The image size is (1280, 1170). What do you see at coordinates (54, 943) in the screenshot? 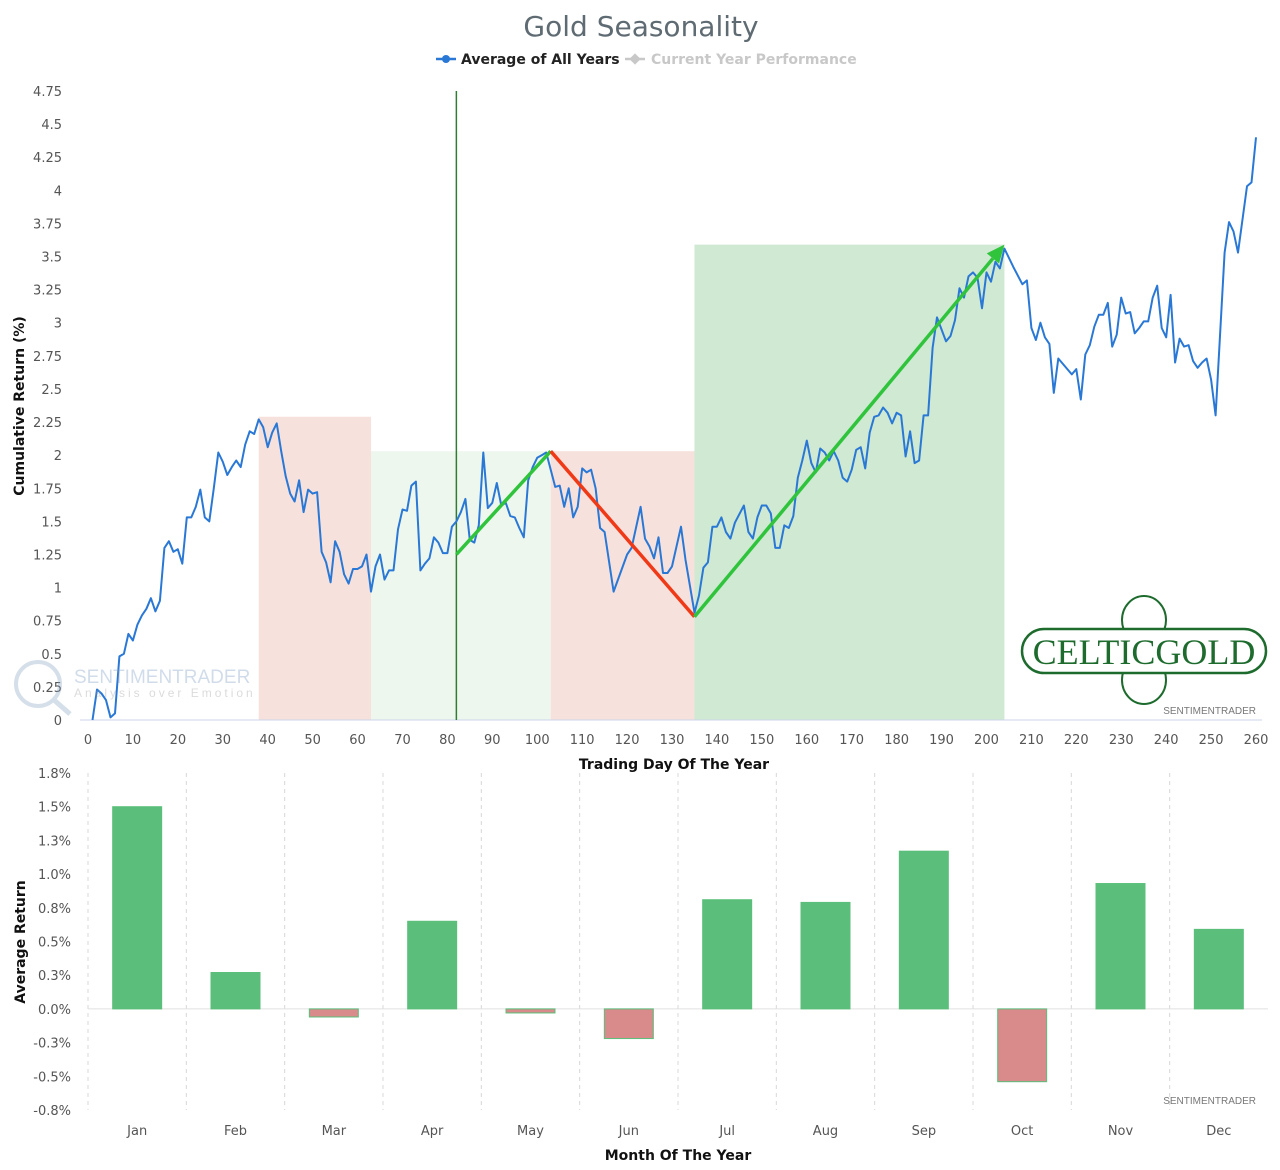
I see `y-tick-label: 0.5%` at bounding box center [54, 943].